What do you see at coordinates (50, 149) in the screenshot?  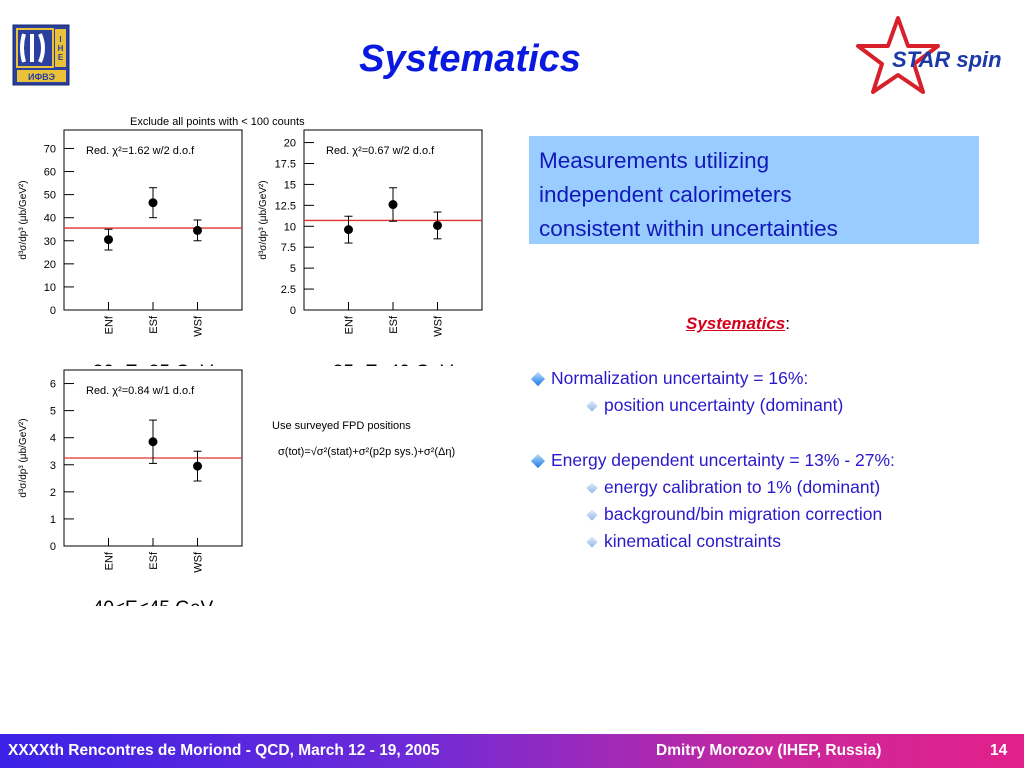 I see `y-tick-label: 70` at bounding box center [50, 149].